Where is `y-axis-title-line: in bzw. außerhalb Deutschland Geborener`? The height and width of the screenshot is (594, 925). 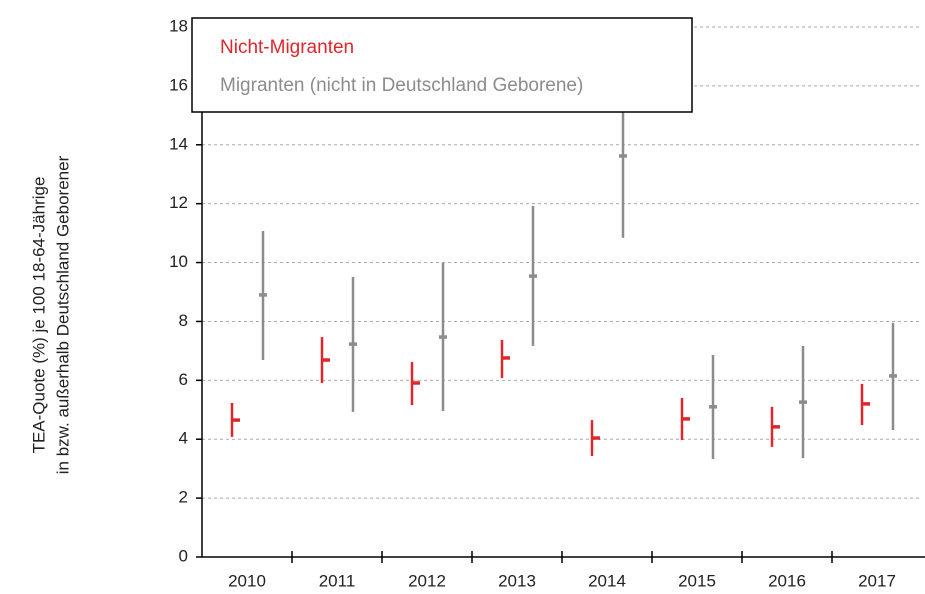
y-axis-title-line: in bzw. außerhalb Deutschland Geborener is located at coordinates (62, 314).